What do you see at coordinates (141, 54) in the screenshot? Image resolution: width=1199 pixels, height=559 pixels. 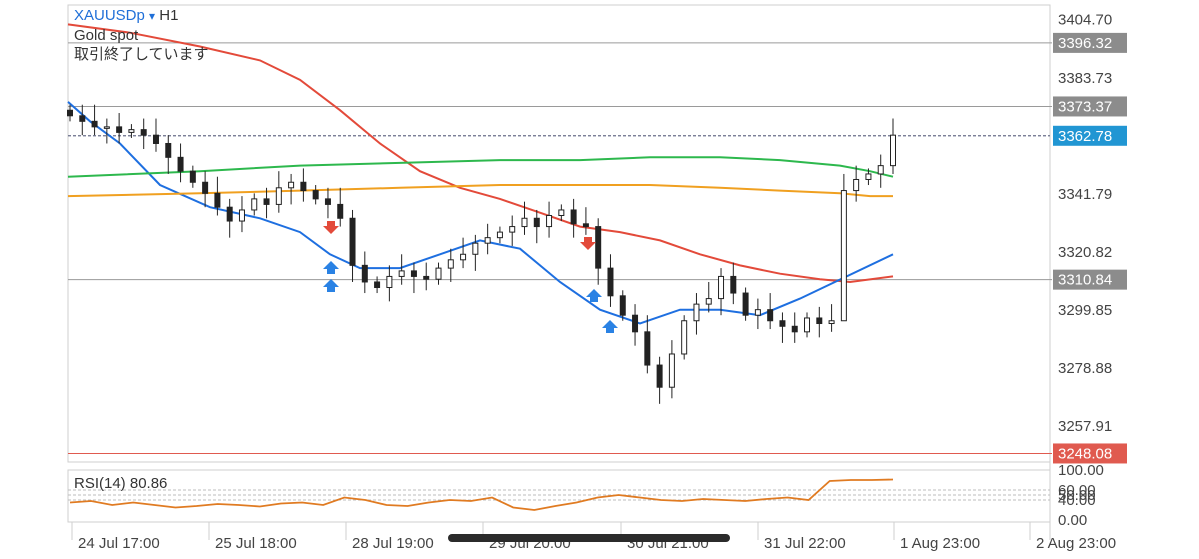 I see `market-status: 取引終了しています` at bounding box center [141, 54].